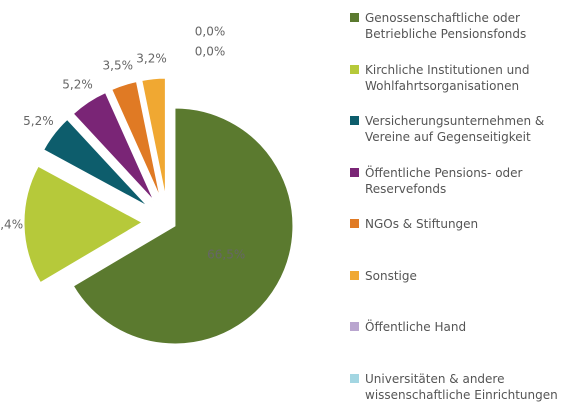  What do you see at coordinates (118, 65) in the screenshot?
I see `data-label: 3,5%` at bounding box center [118, 65].